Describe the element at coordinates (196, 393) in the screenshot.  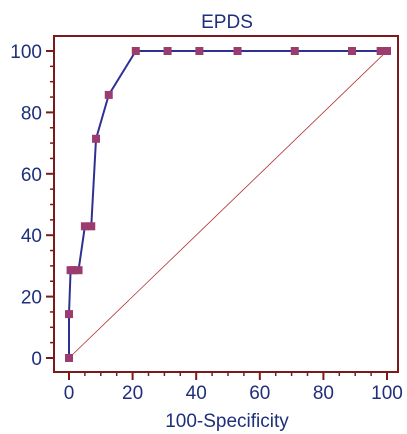
I see `x-tick-label: 40` at that location.